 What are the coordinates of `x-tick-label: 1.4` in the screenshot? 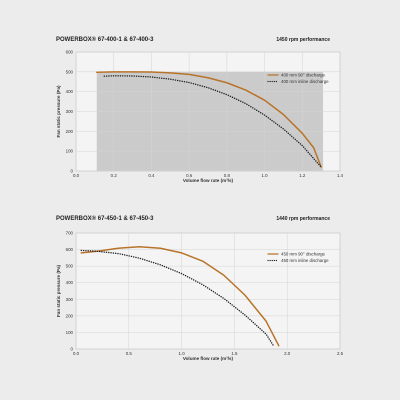 It's located at (340, 175).